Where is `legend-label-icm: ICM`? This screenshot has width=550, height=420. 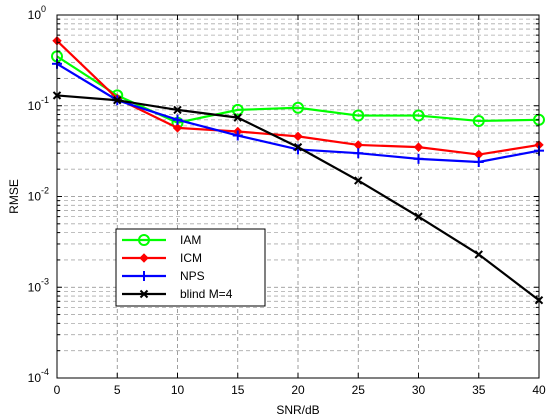 legend-label-icm: ICM is located at coordinates (191, 258).